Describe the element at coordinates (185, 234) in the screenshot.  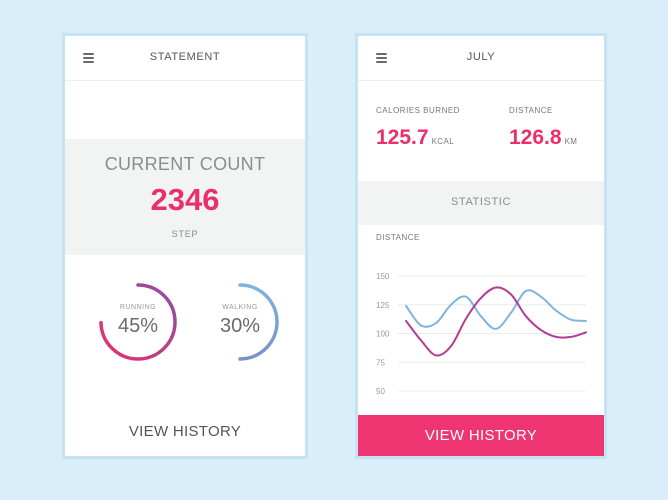
I see `current-count-unit: STEP` at that location.